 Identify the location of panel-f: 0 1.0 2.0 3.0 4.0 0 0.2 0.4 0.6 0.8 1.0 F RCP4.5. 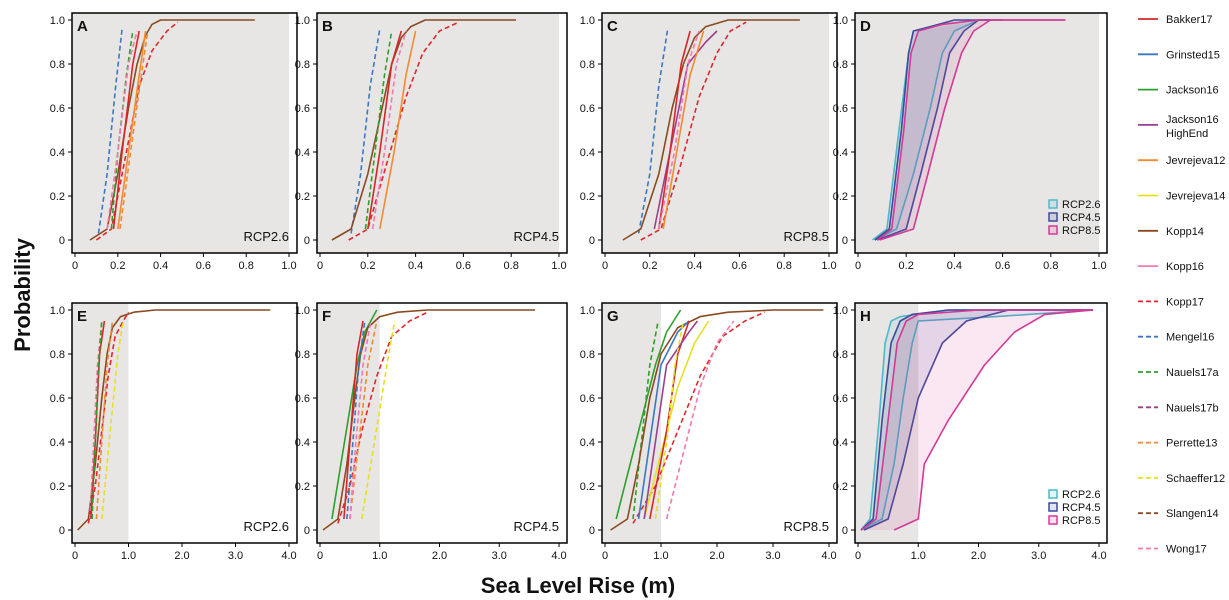
(431, 432).